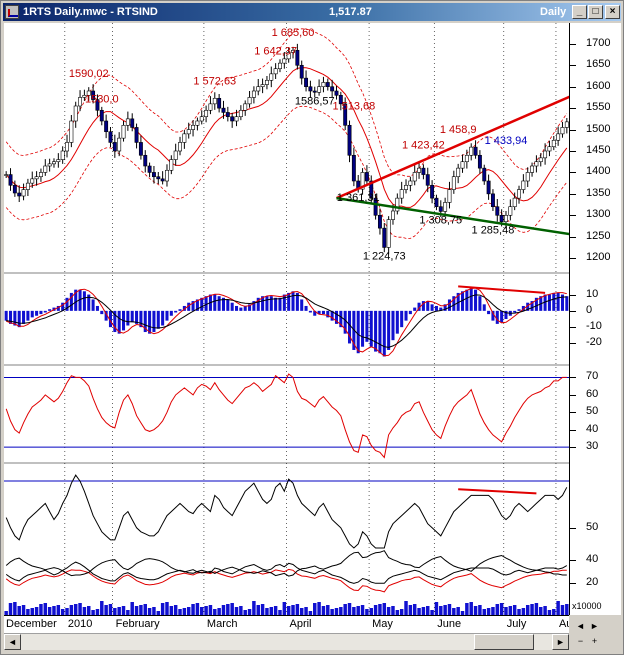  Describe the element at coordinates (286, 641) in the screenshot. I see `horizontal-scrollbar: ◄ ►` at that location.